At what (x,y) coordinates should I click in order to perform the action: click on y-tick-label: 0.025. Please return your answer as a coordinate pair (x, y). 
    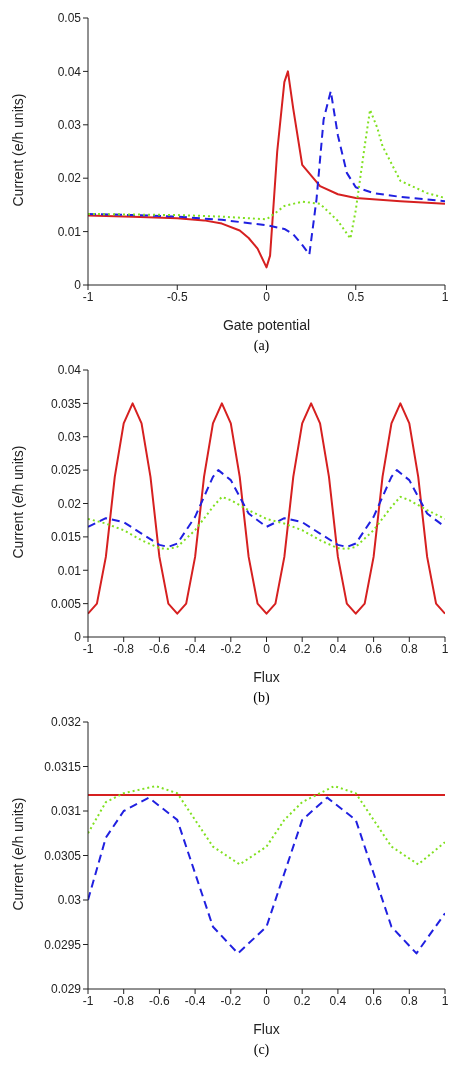
    Looking at the image, I should click on (66, 470).